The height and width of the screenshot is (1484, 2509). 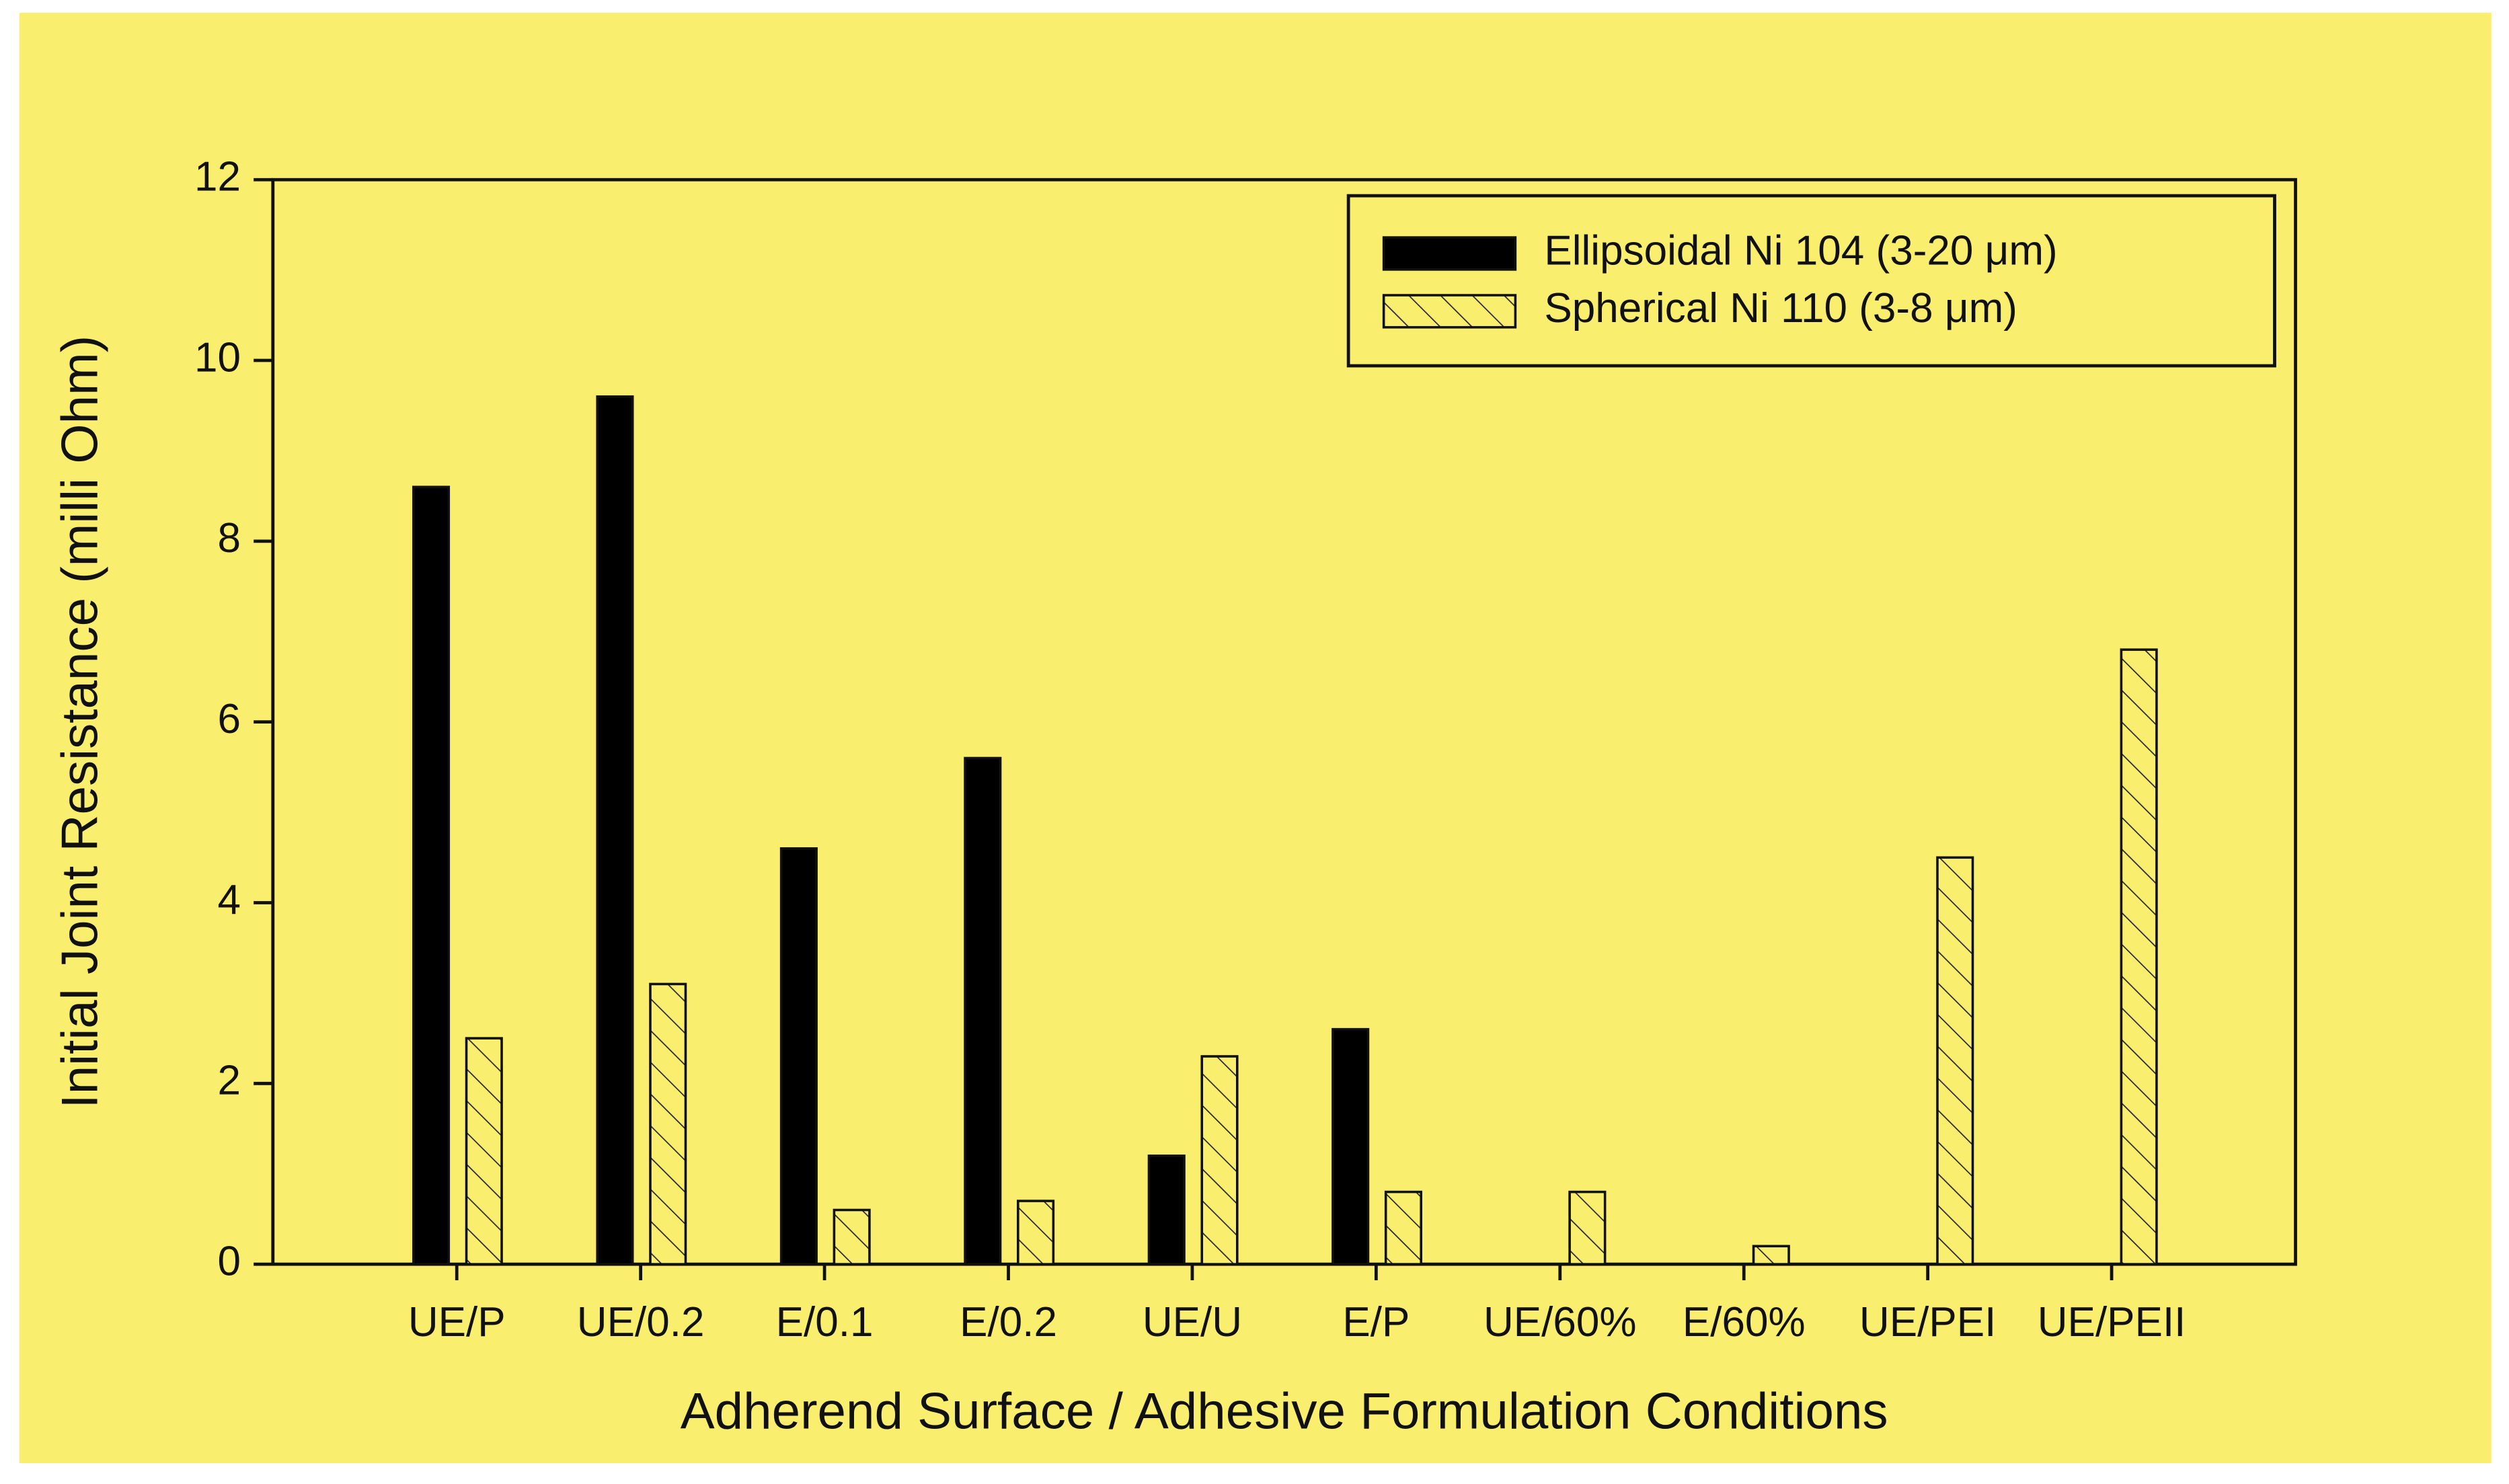 What do you see at coordinates (1376, 1322) in the screenshot?
I see `x-tick-label: E/P` at bounding box center [1376, 1322].